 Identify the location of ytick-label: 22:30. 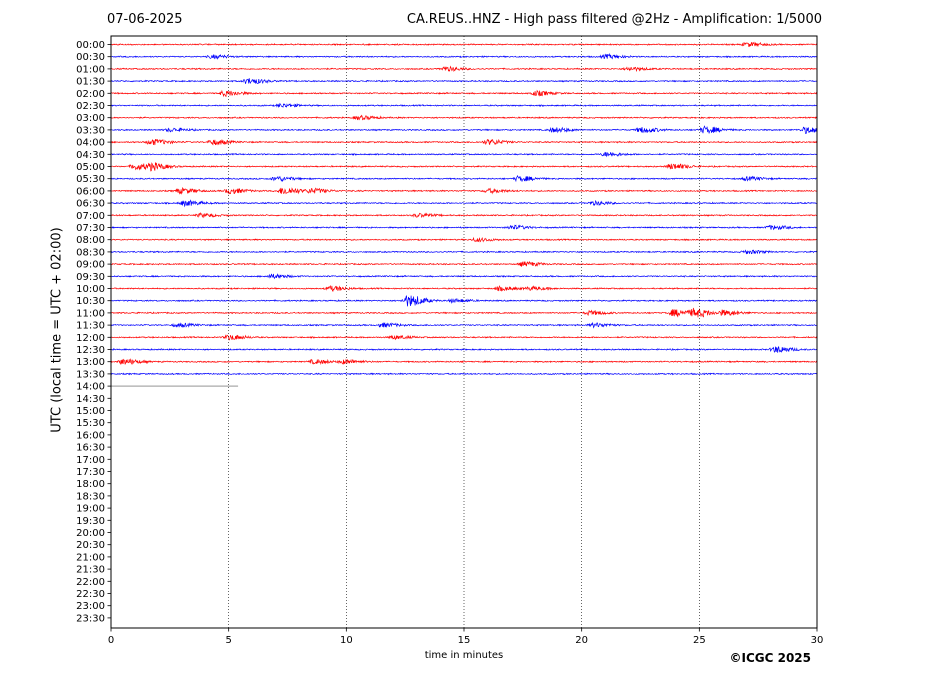
(90, 594).